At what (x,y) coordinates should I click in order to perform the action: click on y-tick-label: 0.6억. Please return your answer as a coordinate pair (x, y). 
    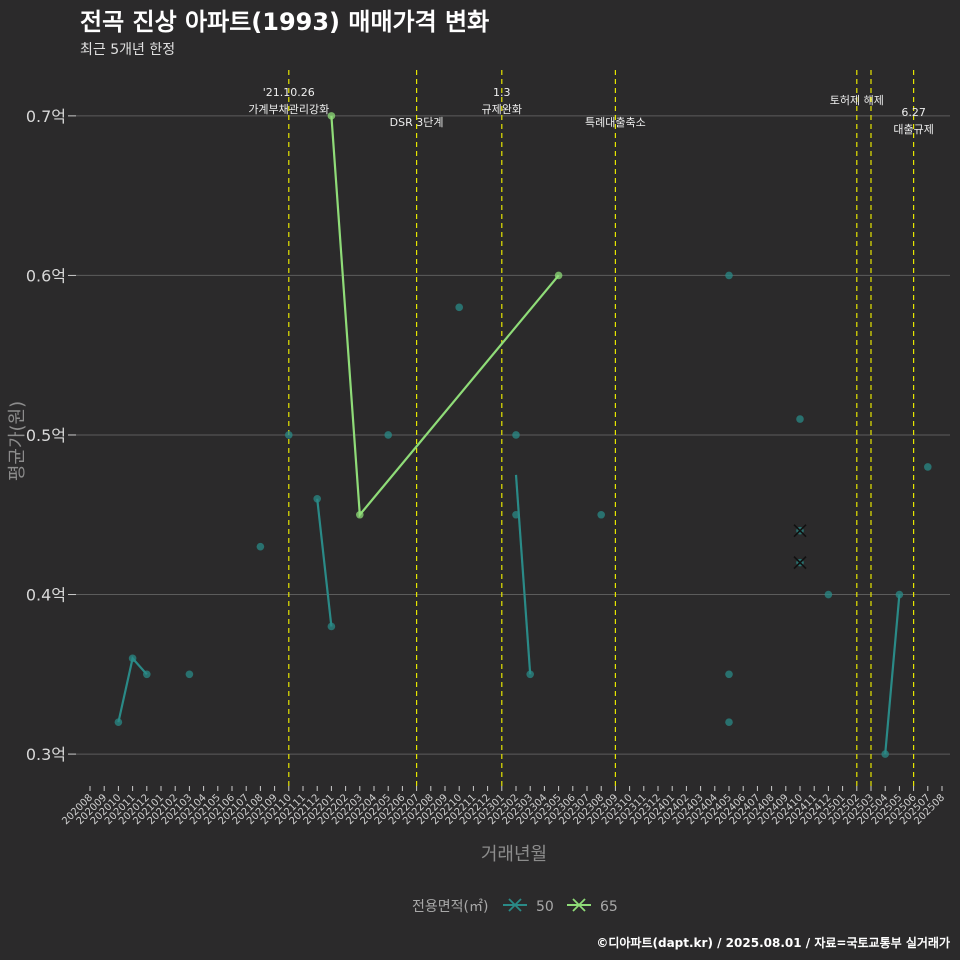
    Looking at the image, I should click on (46, 275).